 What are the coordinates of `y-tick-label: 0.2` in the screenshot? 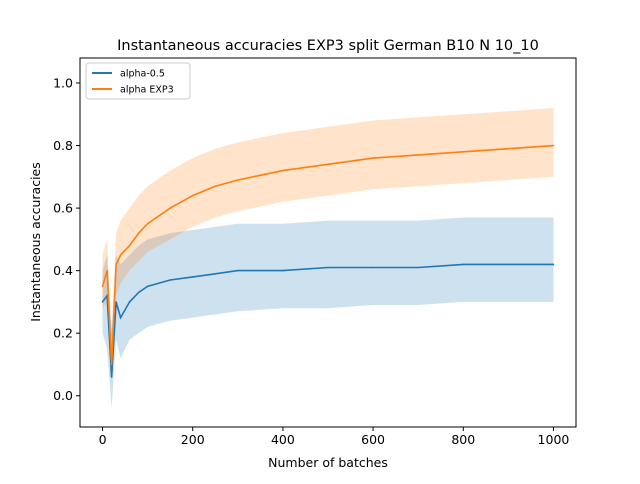 It's located at (63, 333).